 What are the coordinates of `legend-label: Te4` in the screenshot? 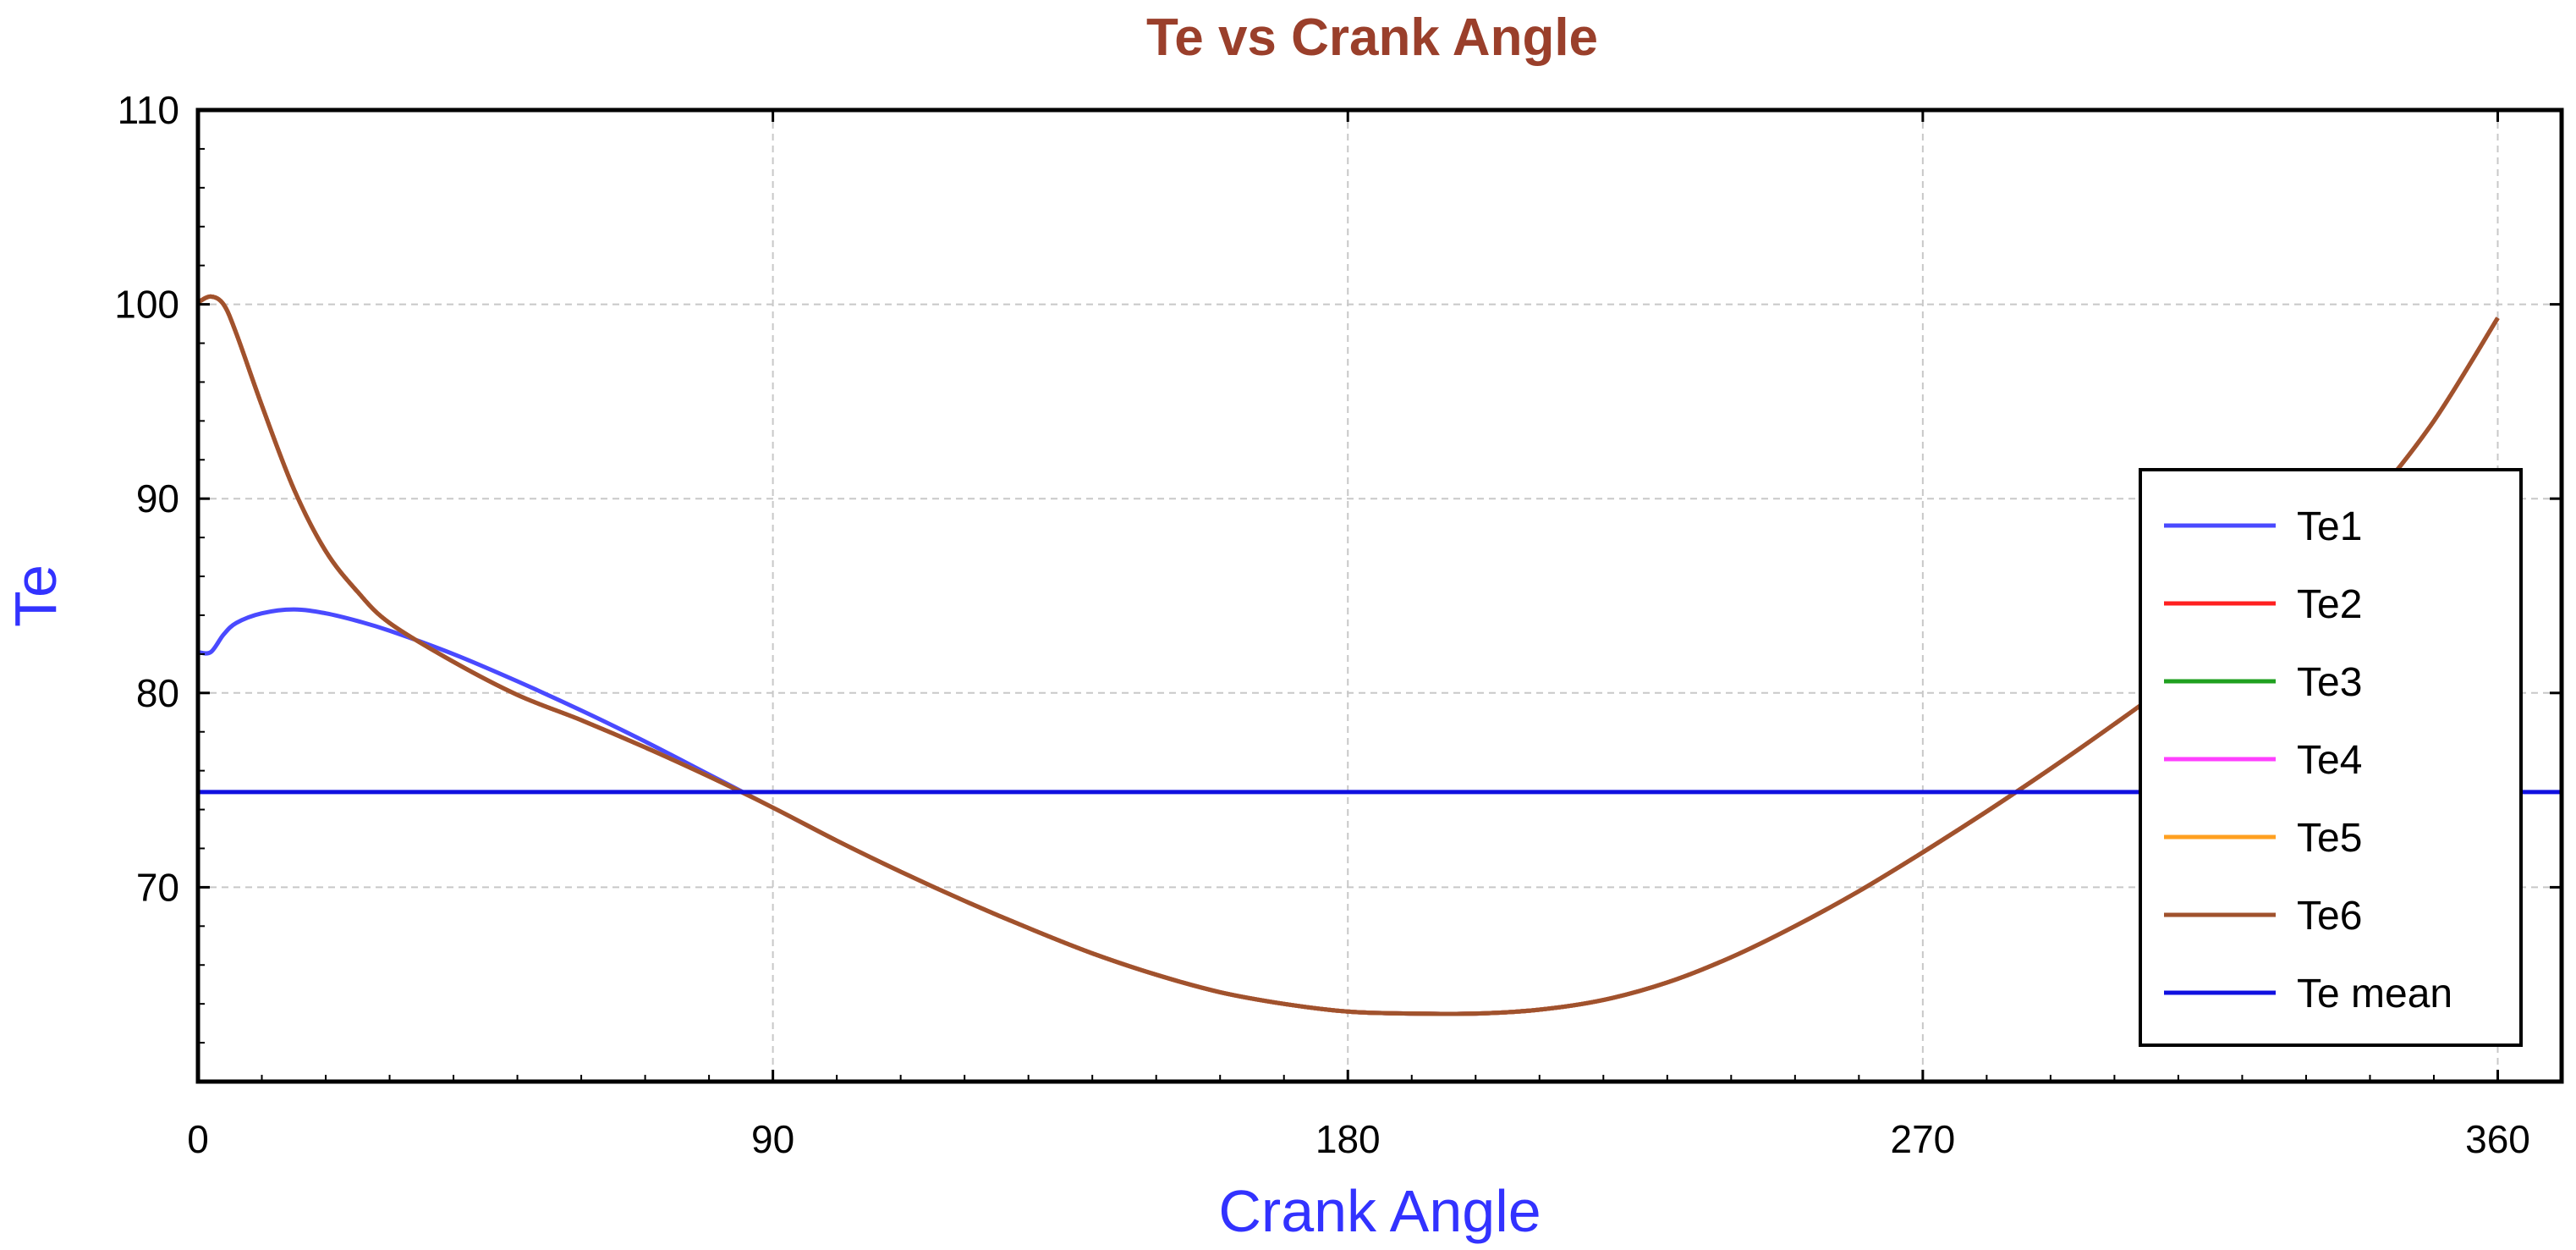 It's located at (2329, 760).